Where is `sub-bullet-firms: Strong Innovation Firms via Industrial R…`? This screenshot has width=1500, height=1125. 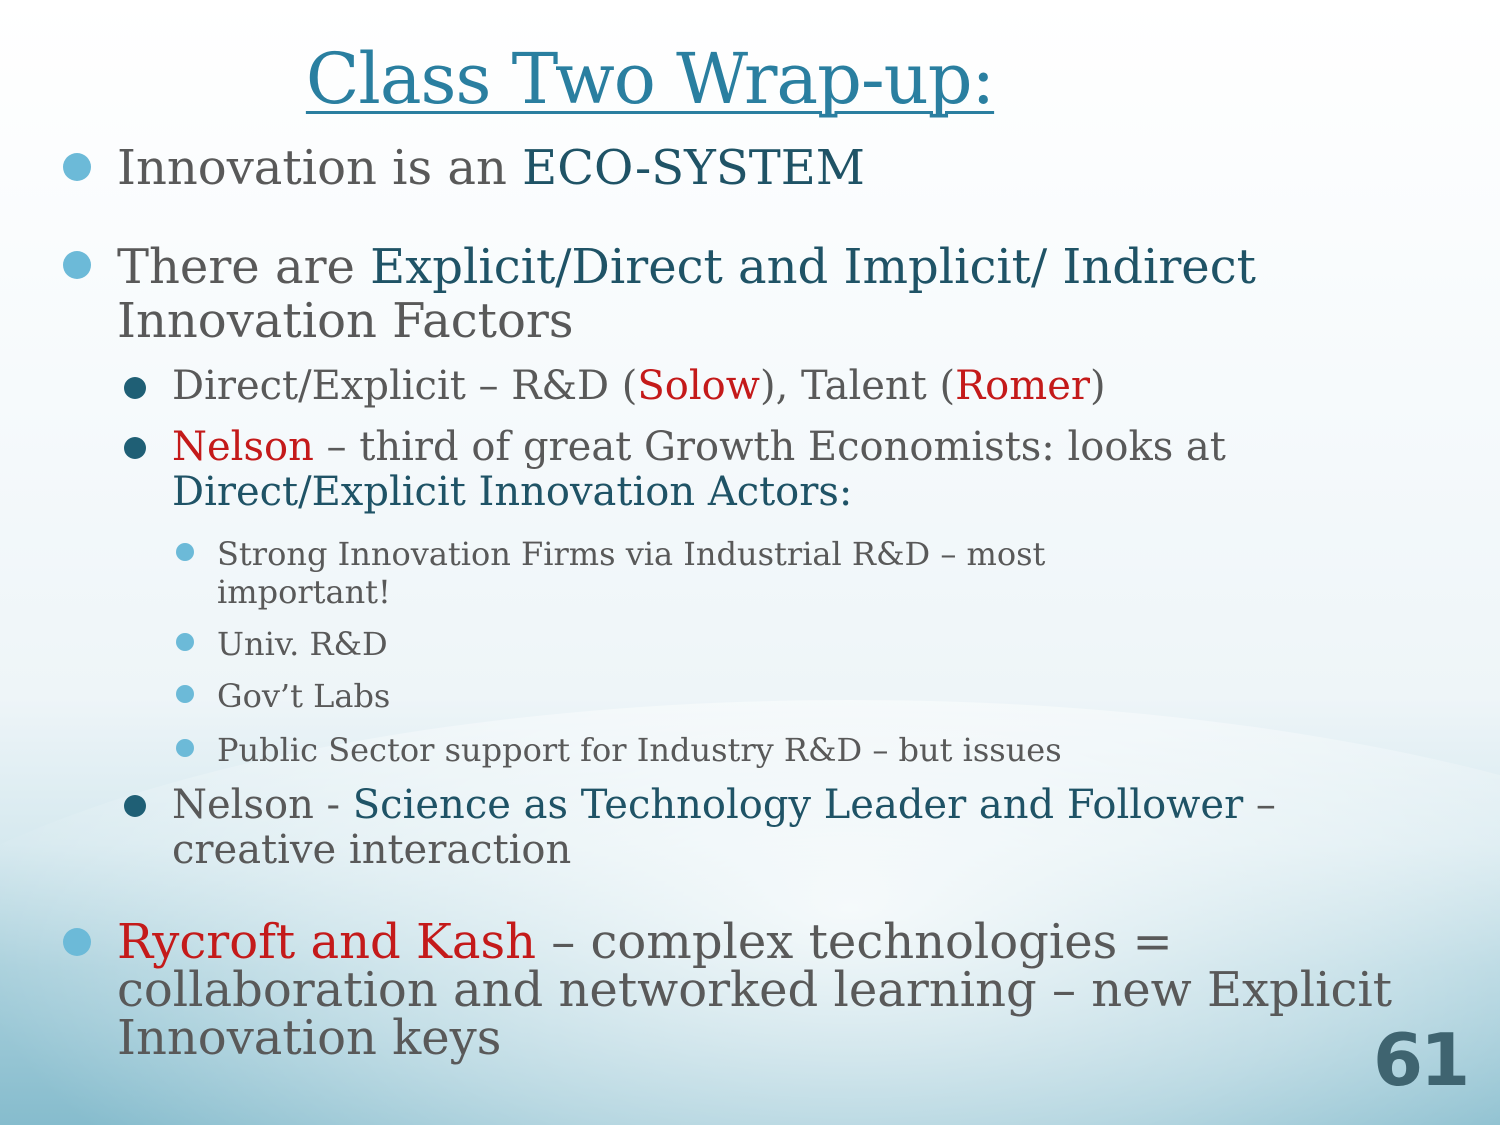 sub-bullet-firms: Strong Innovation Firms via Industrial R… is located at coordinates (631, 573).